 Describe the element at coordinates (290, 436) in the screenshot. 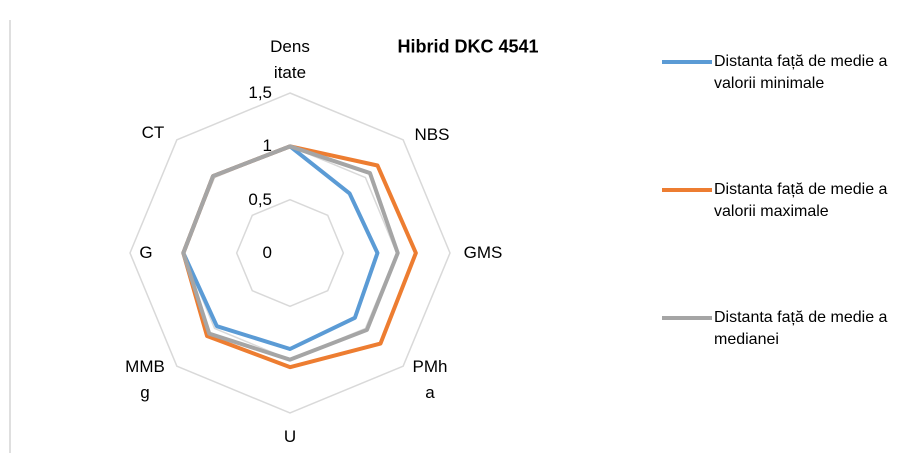

I see `axis-label: U` at that location.